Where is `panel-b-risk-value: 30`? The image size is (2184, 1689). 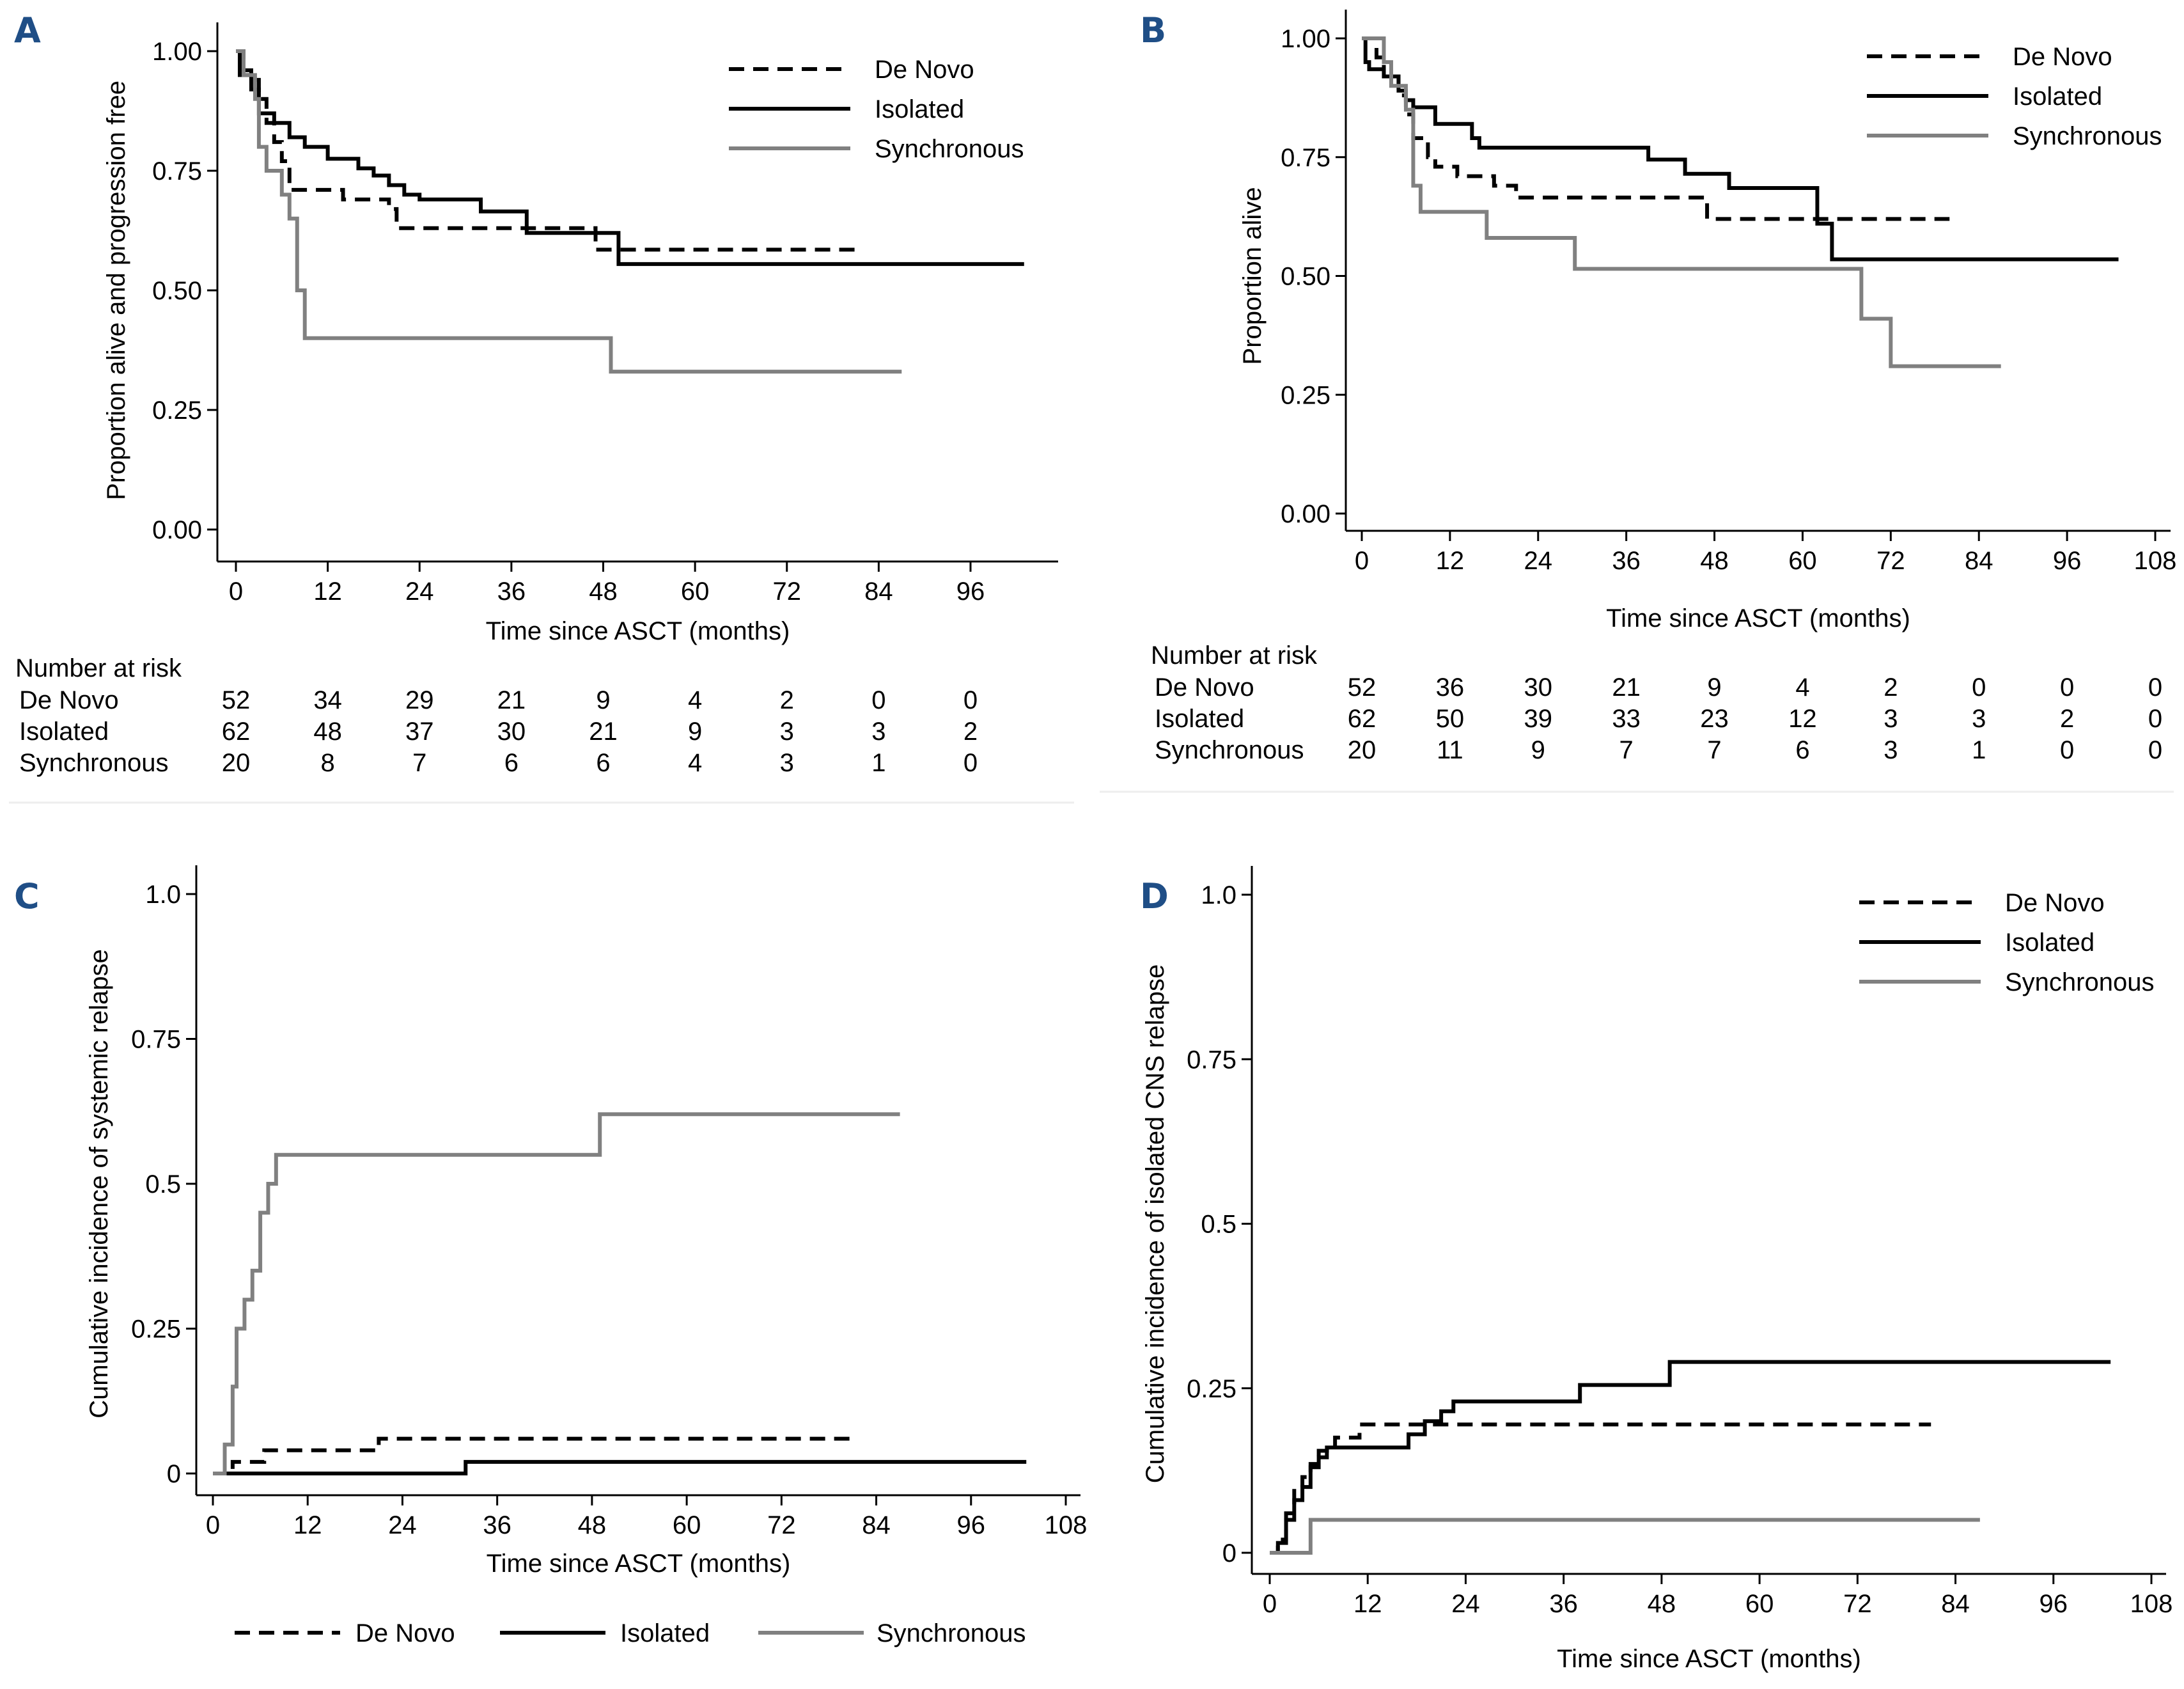
panel-b-risk-value: 30 is located at coordinates (1539, 687).